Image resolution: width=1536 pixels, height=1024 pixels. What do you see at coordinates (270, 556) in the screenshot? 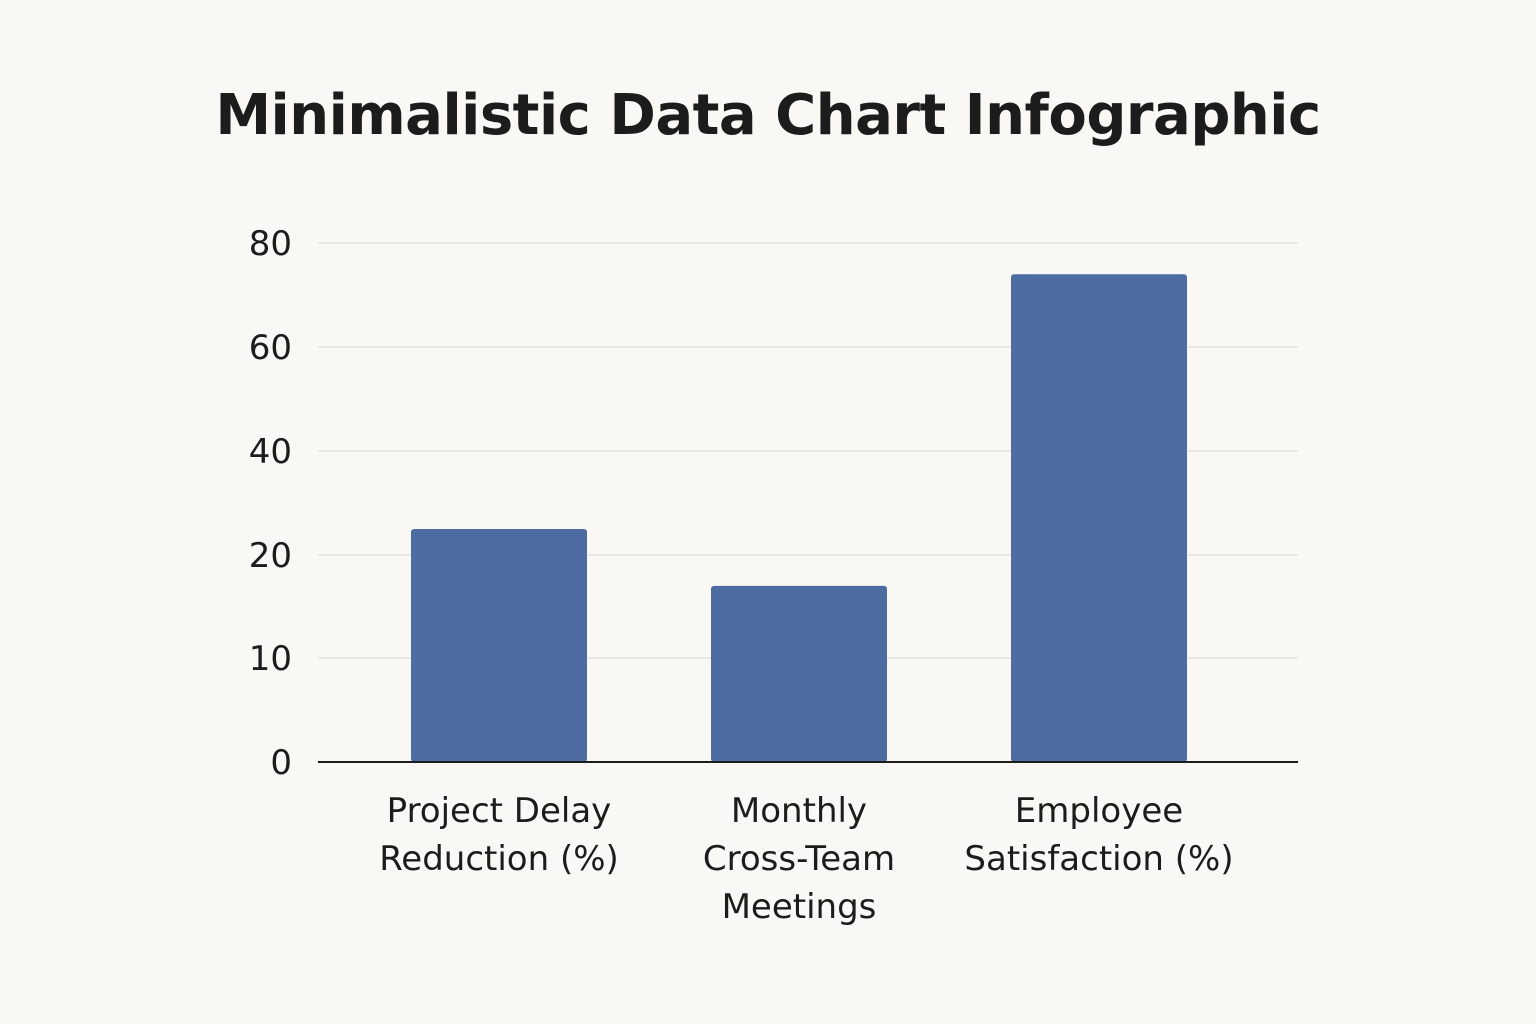
I see `y-tick-label: 20` at bounding box center [270, 556].